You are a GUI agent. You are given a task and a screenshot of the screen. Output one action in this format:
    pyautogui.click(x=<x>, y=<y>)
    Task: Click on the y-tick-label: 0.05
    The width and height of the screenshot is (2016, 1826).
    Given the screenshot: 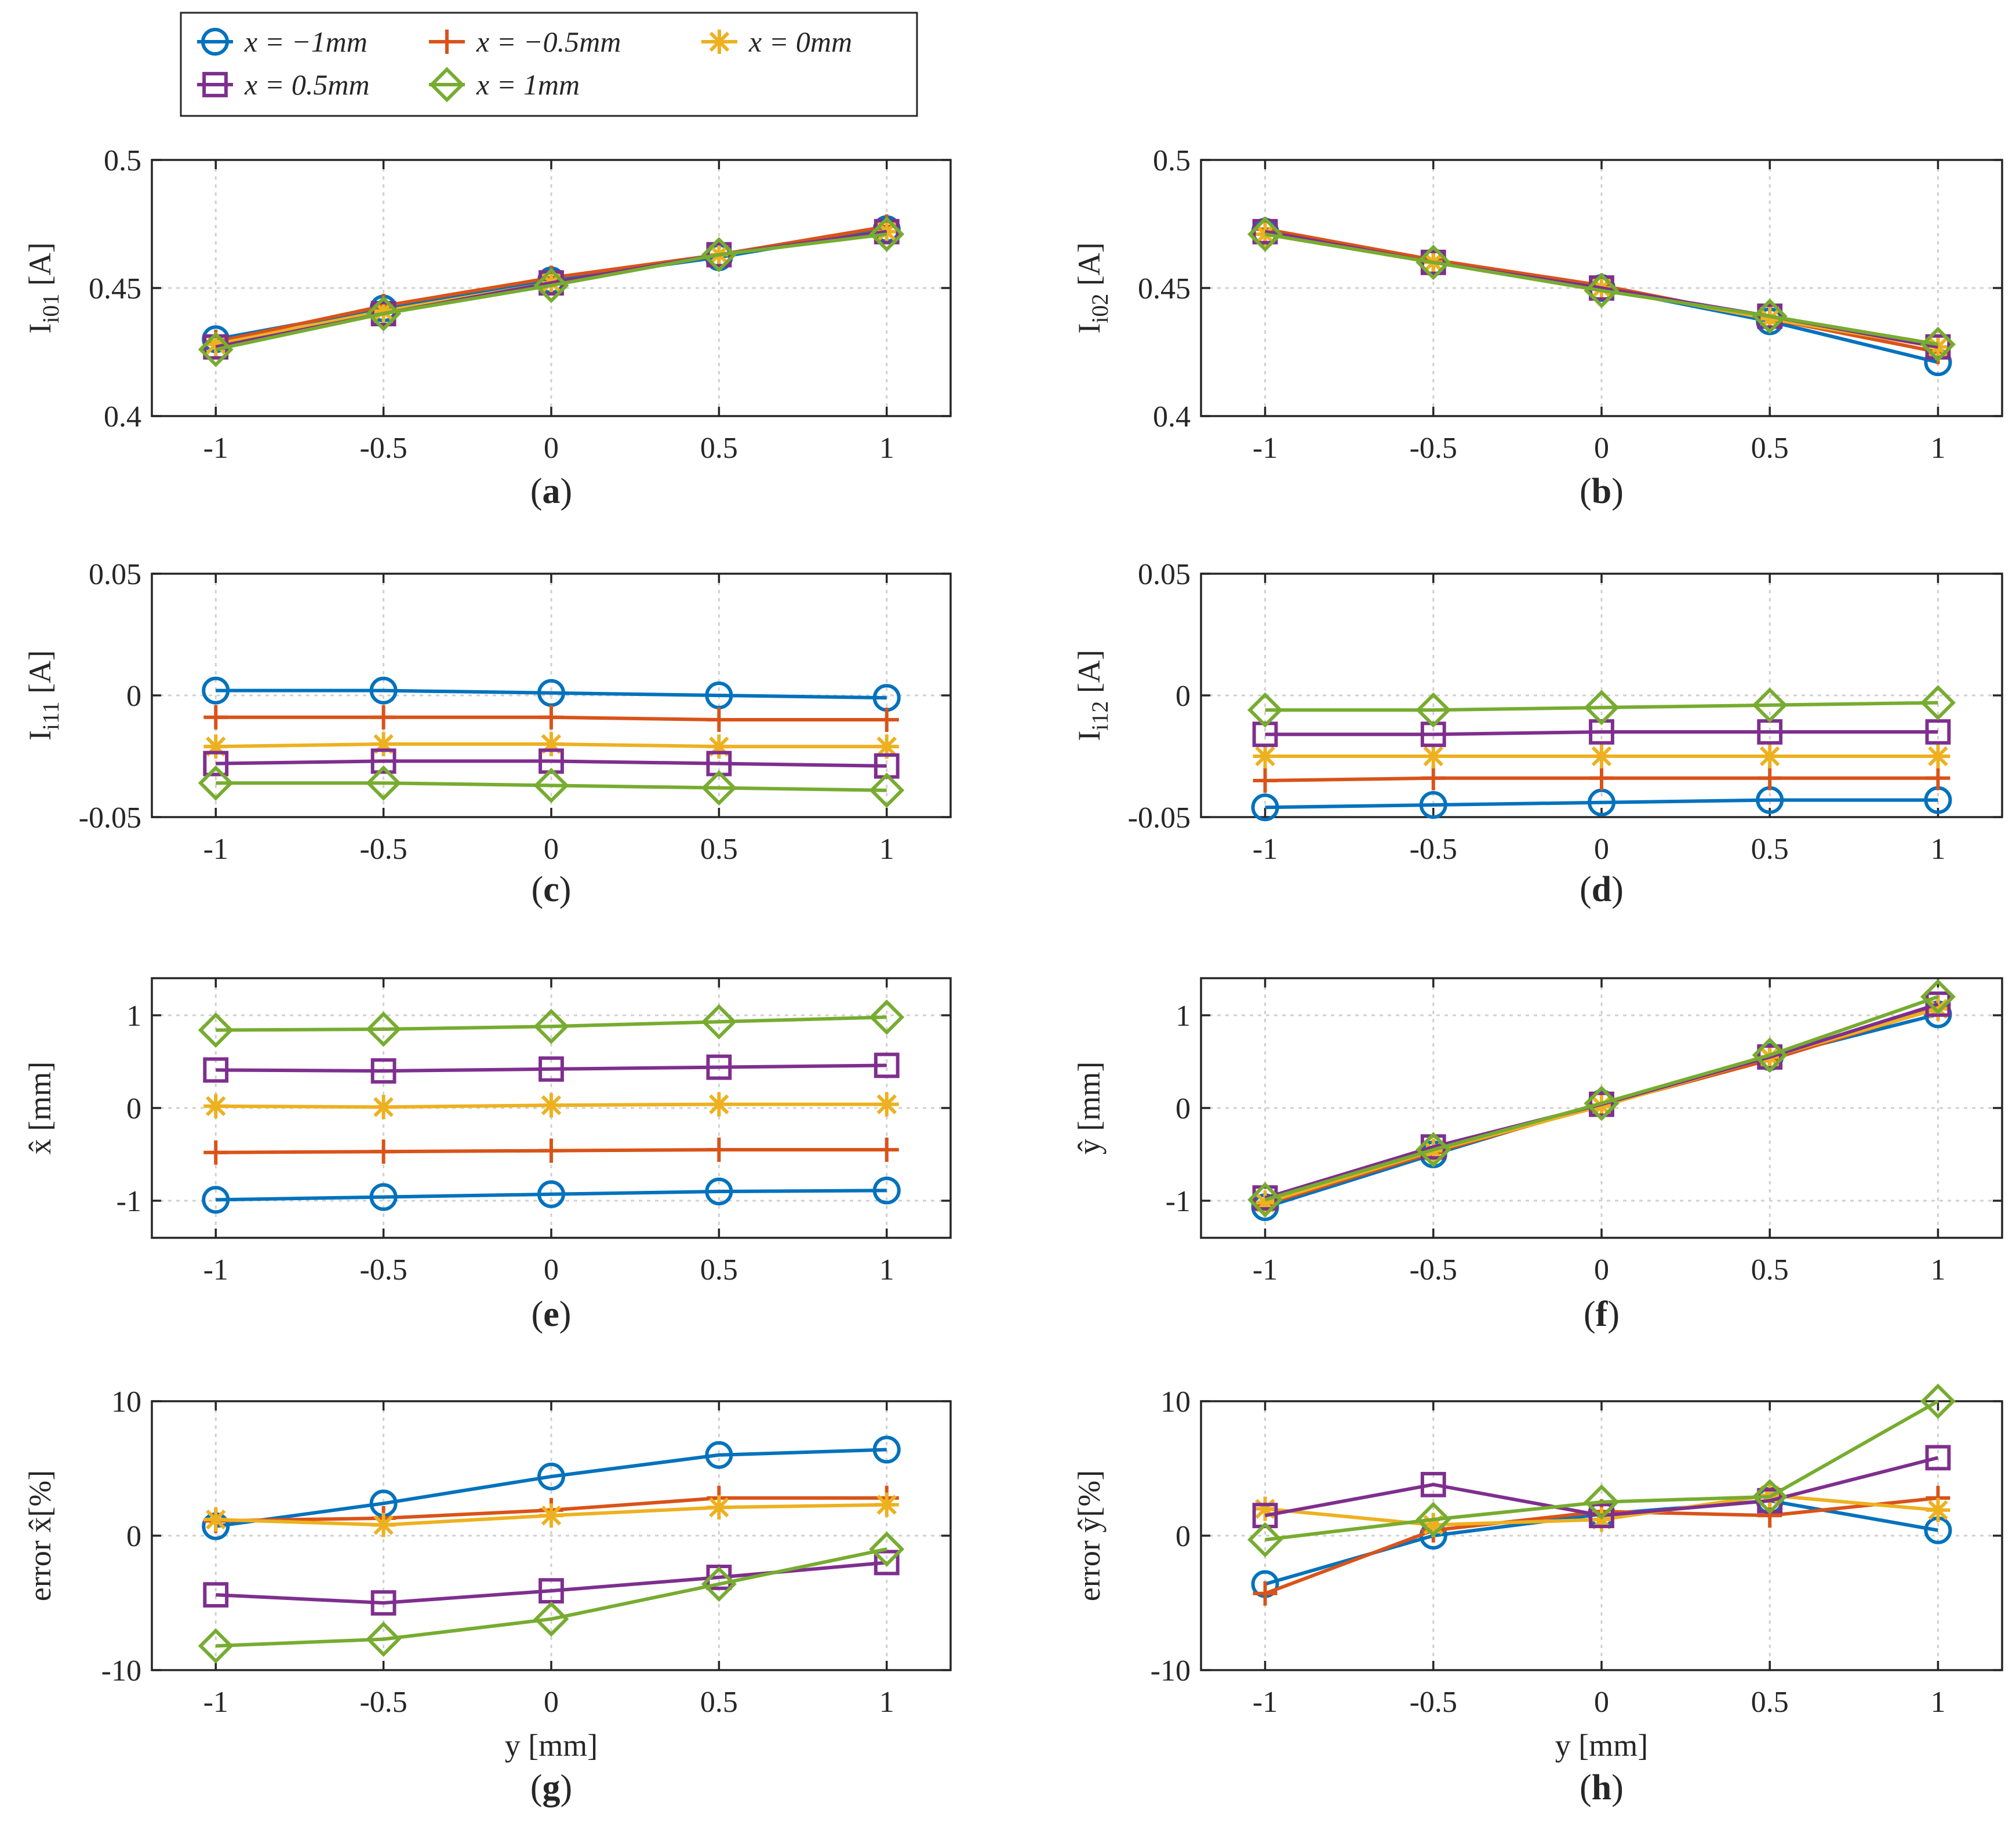 What is the action you would take?
    pyautogui.click(x=1165, y=574)
    